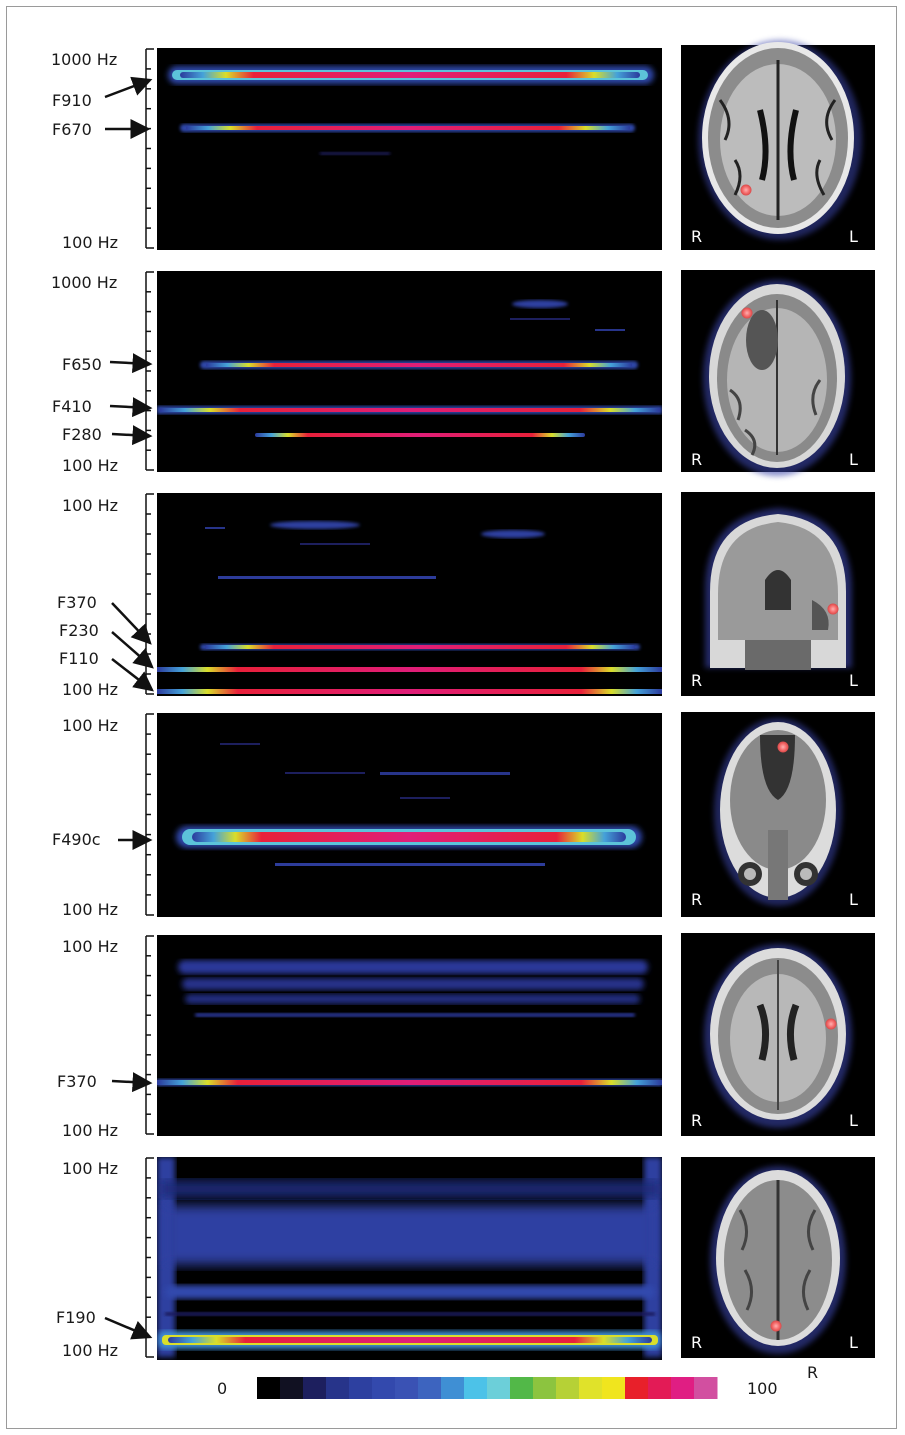 This screenshot has height=1435, width=905. I want to click on mri-2-right-label: L, so click(853, 459).